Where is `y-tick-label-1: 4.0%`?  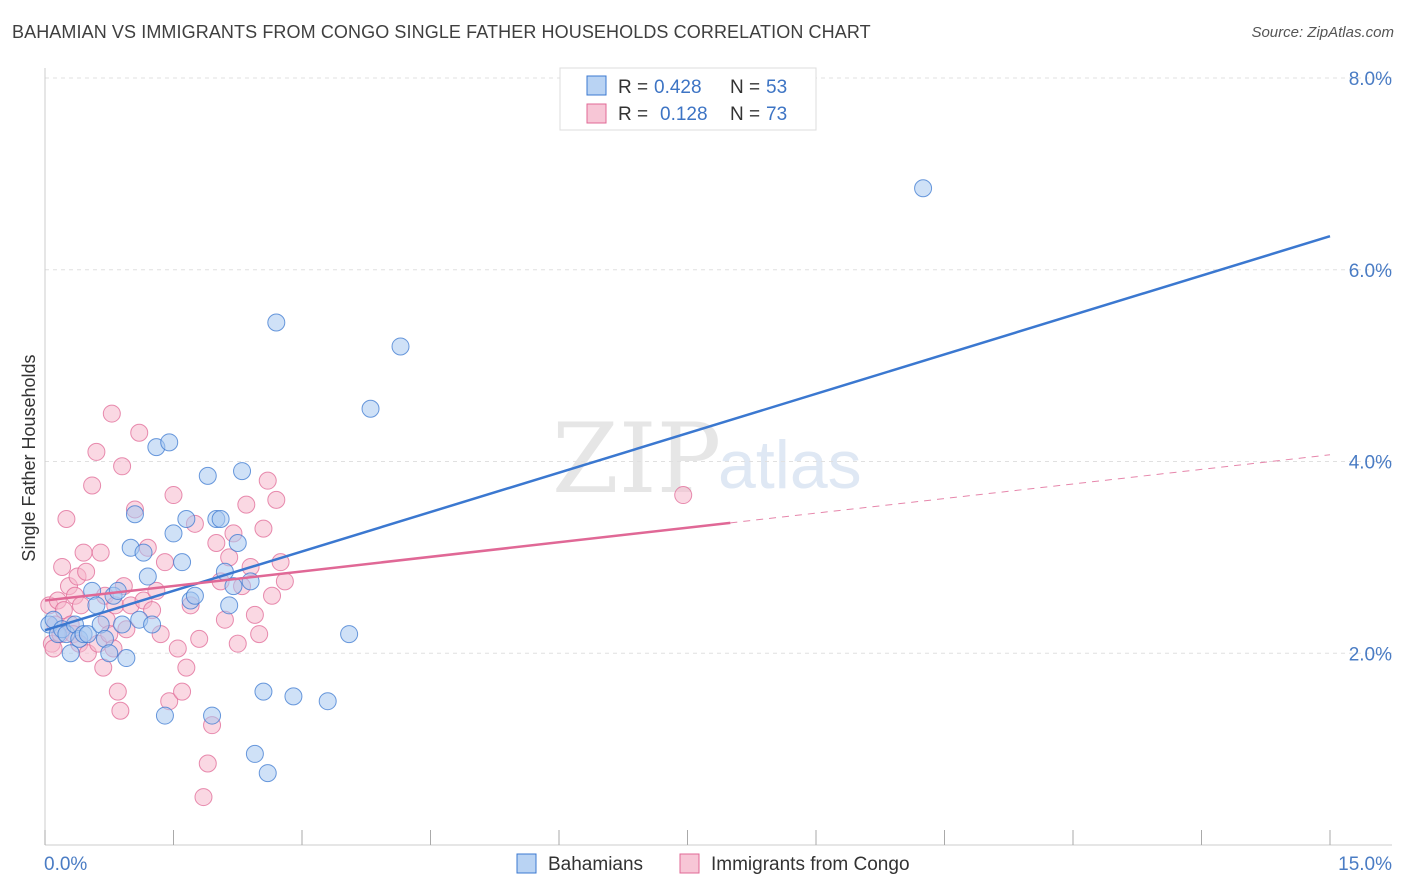
y-tick-label-1: 4.0% is located at coordinates (1370, 463).